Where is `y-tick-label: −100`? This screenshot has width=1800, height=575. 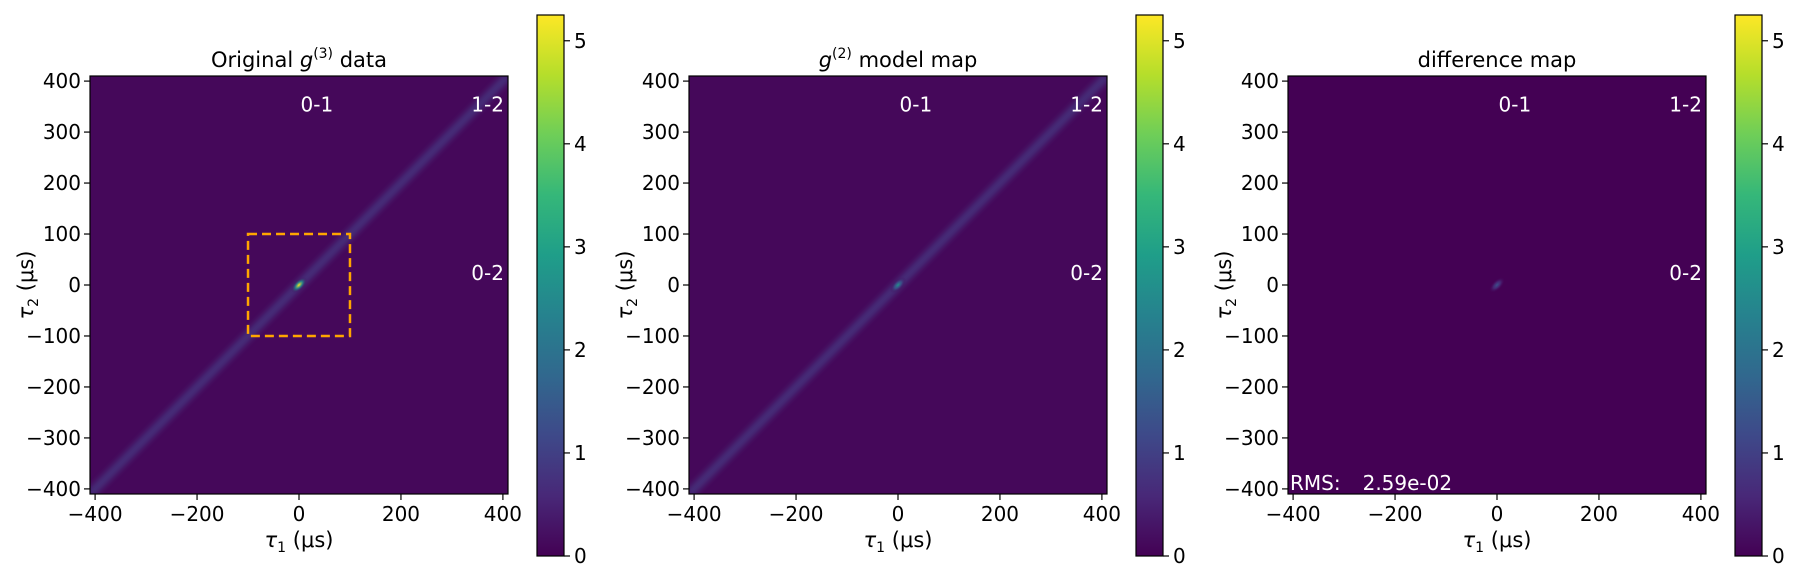 y-tick-label: −100 is located at coordinates (652, 336).